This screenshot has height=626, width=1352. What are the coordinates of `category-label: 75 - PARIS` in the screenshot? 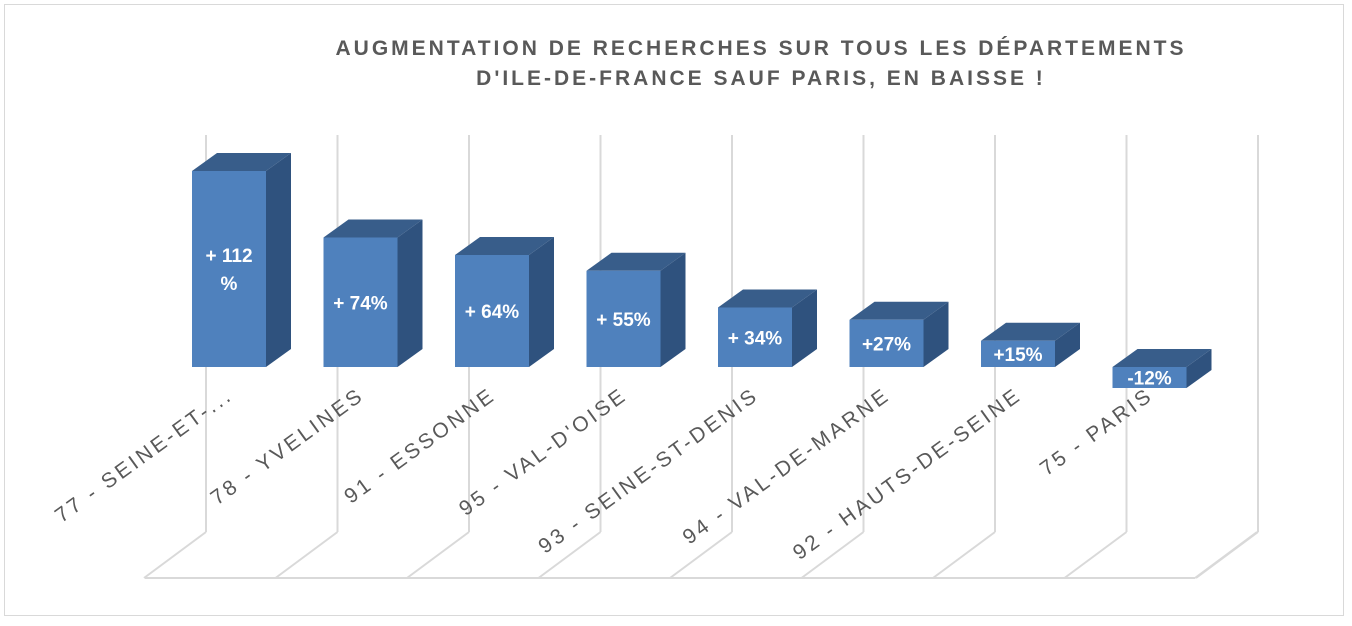 It's located at (1097, 431).